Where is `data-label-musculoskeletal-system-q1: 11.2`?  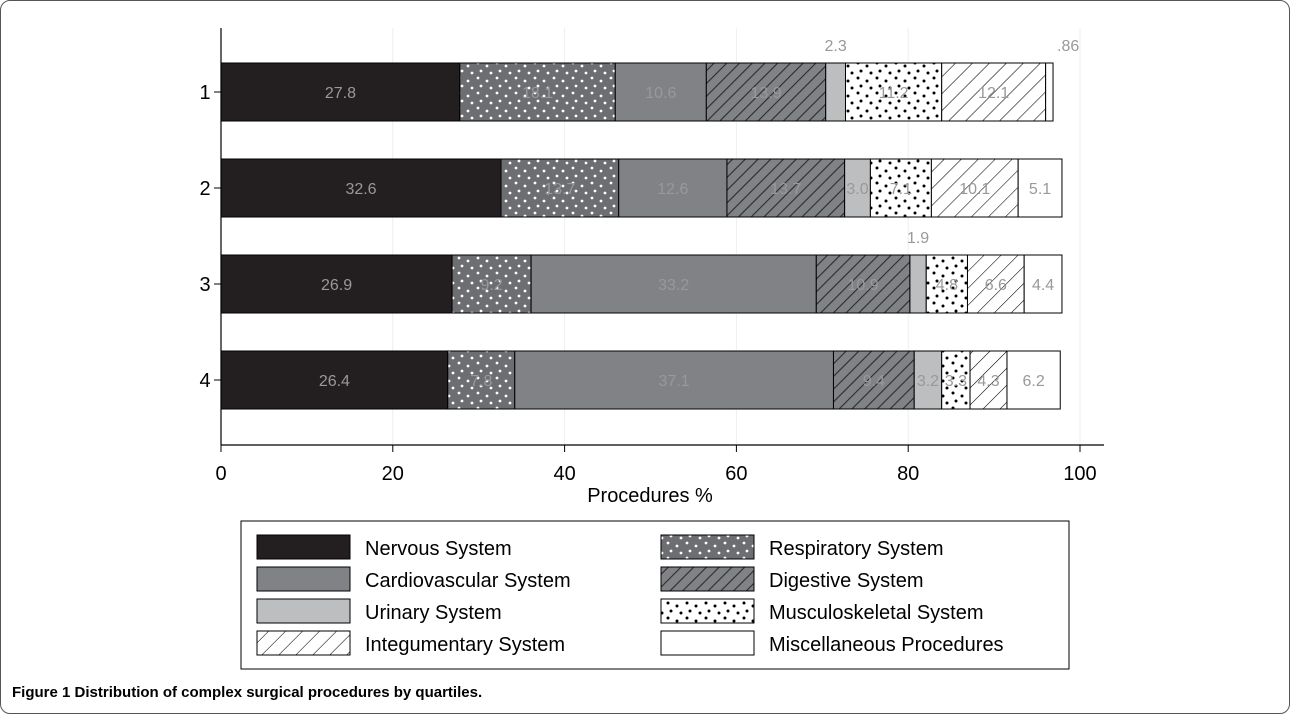
data-label-musculoskeletal-system-q1: 11.2 is located at coordinates (894, 93).